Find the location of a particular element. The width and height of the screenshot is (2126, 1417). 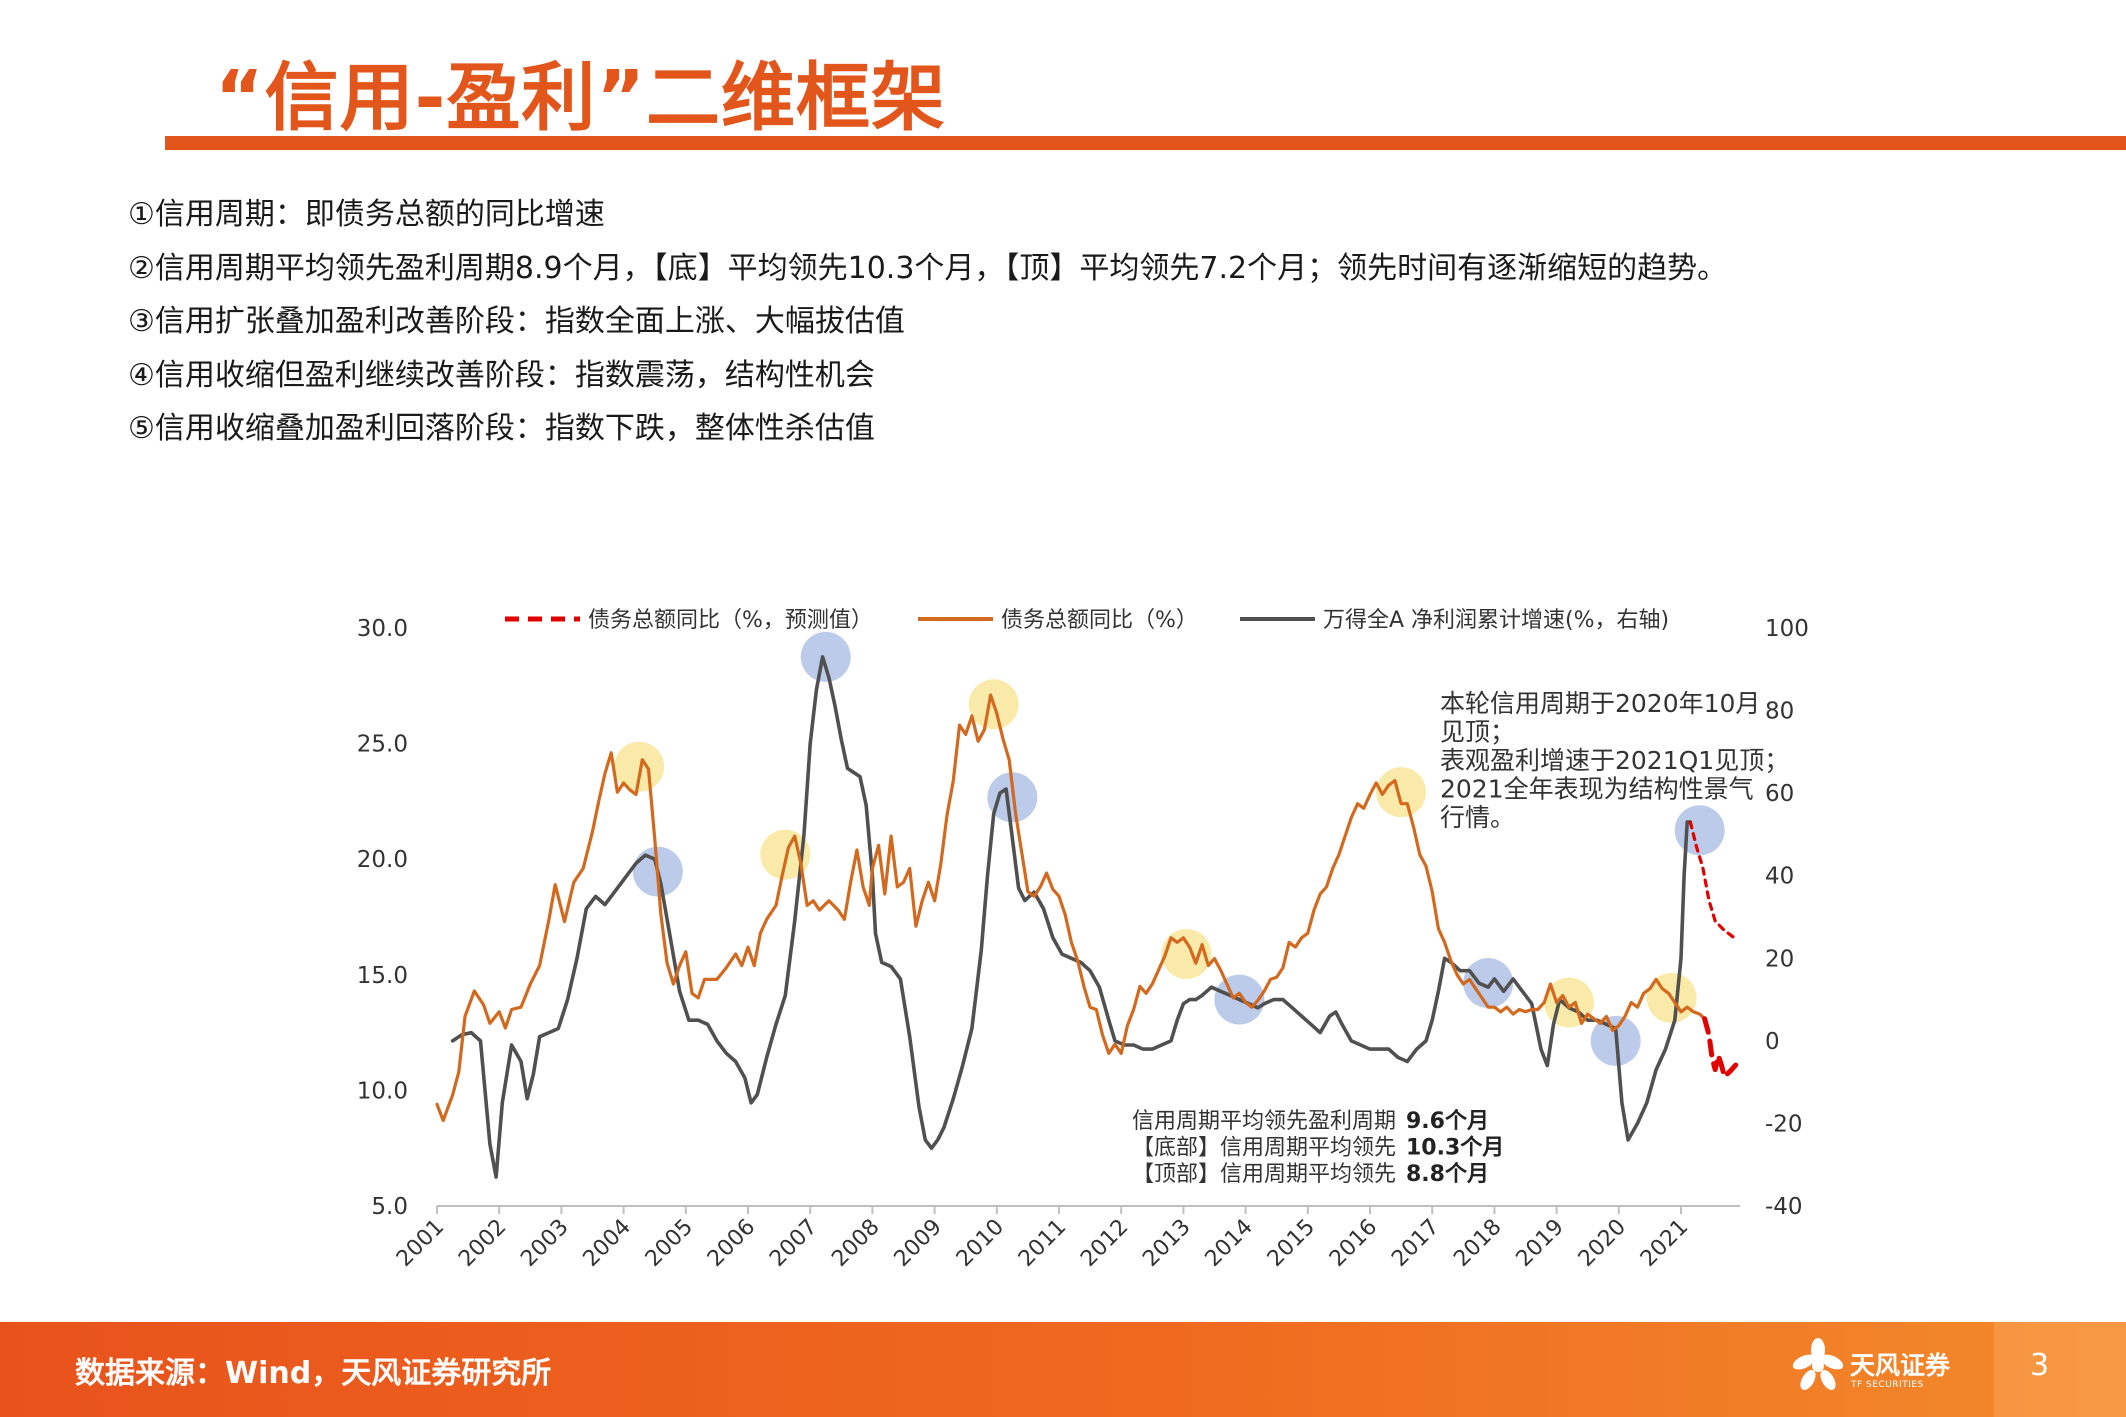

annotation-value: 9.6个月 is located at coordinates (1447, 1121).